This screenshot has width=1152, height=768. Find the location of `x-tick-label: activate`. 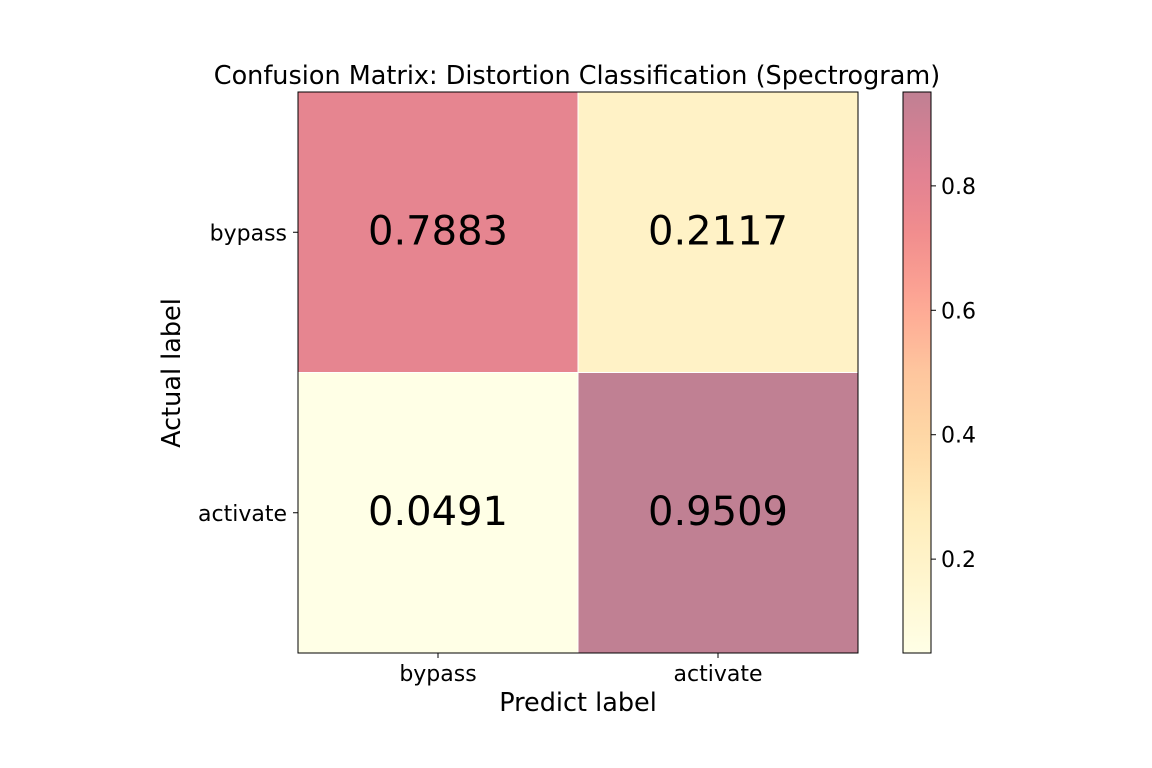

x-tick-label: activate is located at coordinates (718, 674).